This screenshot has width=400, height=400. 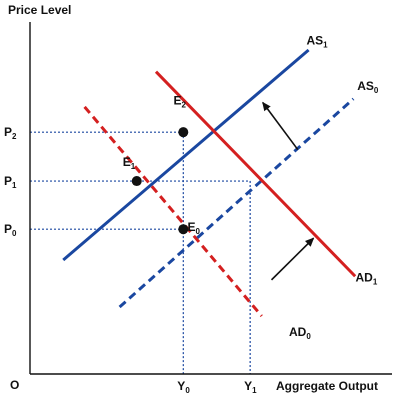 I want to click on y-tick-p1: P1, so click(x=10, y=182).